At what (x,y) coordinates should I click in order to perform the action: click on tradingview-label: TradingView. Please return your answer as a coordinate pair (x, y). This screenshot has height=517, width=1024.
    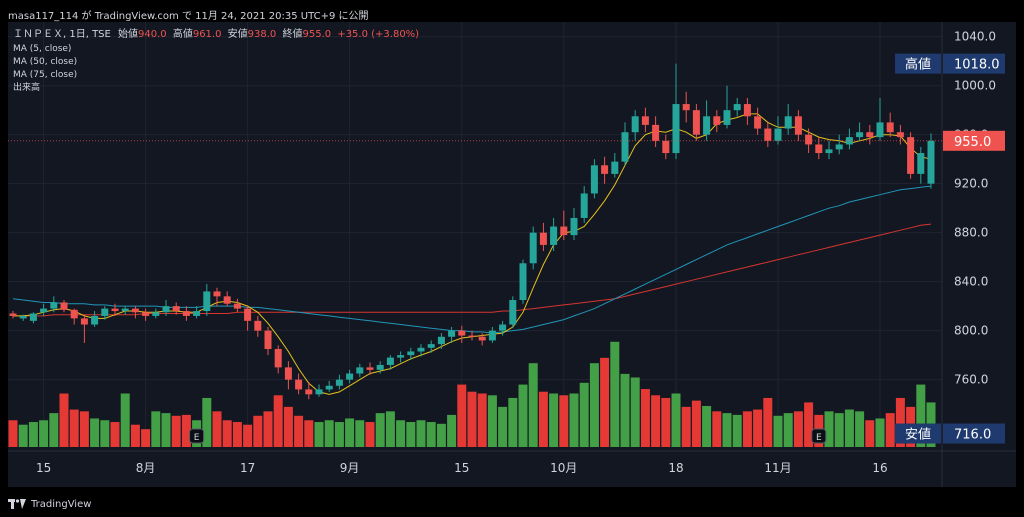
    Looking at the image, I should click on (61, 504).